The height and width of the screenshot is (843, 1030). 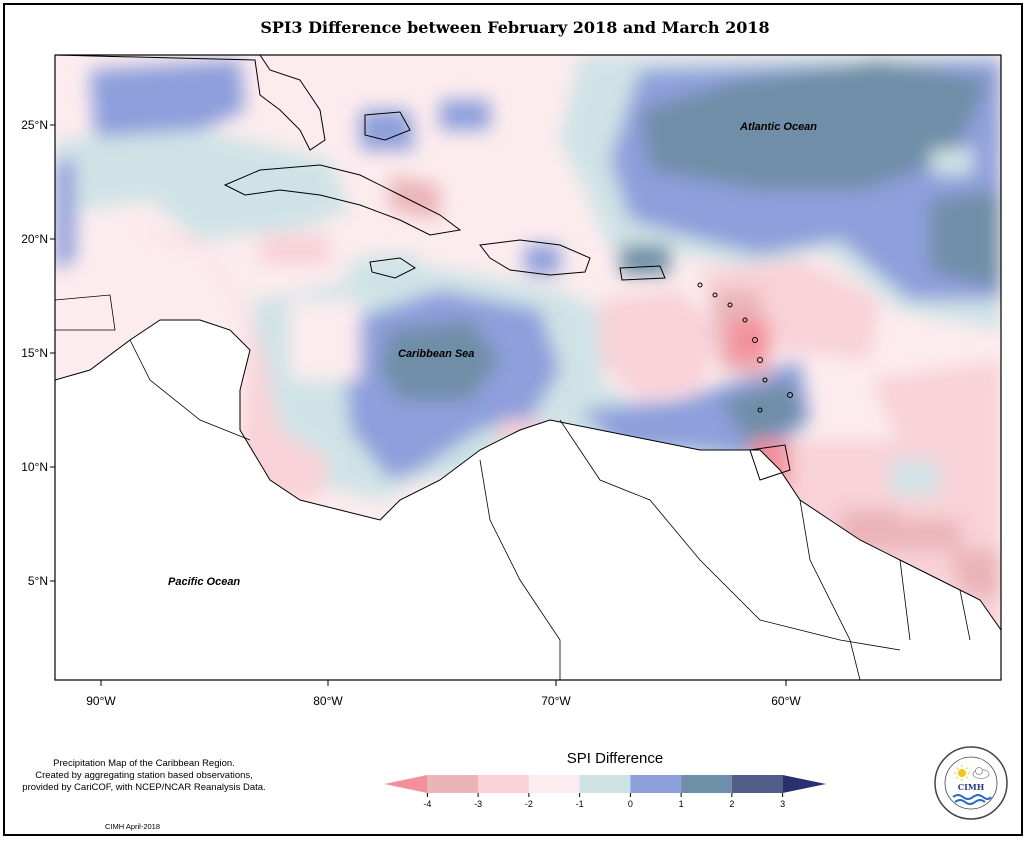 What do you see at coordinates (392, 268) in the screenshot?
I see `land-jamaica` at bounding box center [392, 268].